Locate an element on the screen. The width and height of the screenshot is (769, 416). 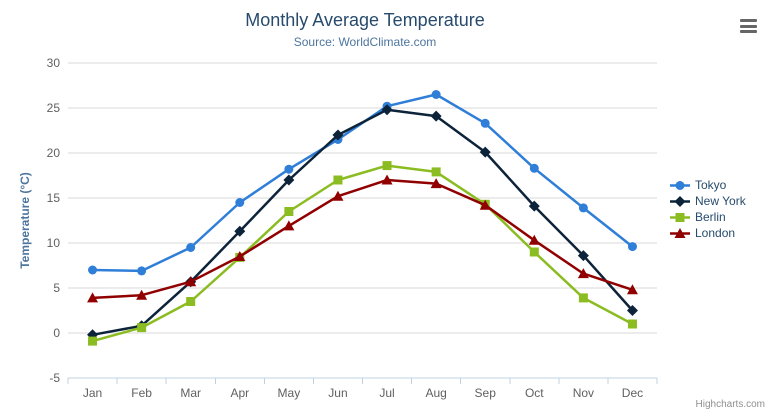
svg-text: 5 is located at coordinates (56, 288).